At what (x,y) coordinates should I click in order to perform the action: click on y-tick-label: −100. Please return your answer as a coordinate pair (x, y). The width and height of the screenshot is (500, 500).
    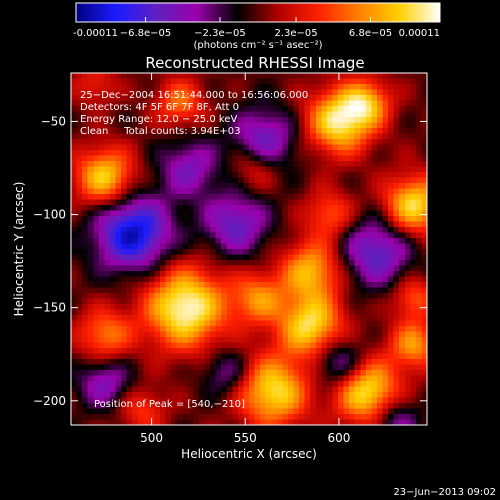
    Looking at the image, I should click on (49, 215).